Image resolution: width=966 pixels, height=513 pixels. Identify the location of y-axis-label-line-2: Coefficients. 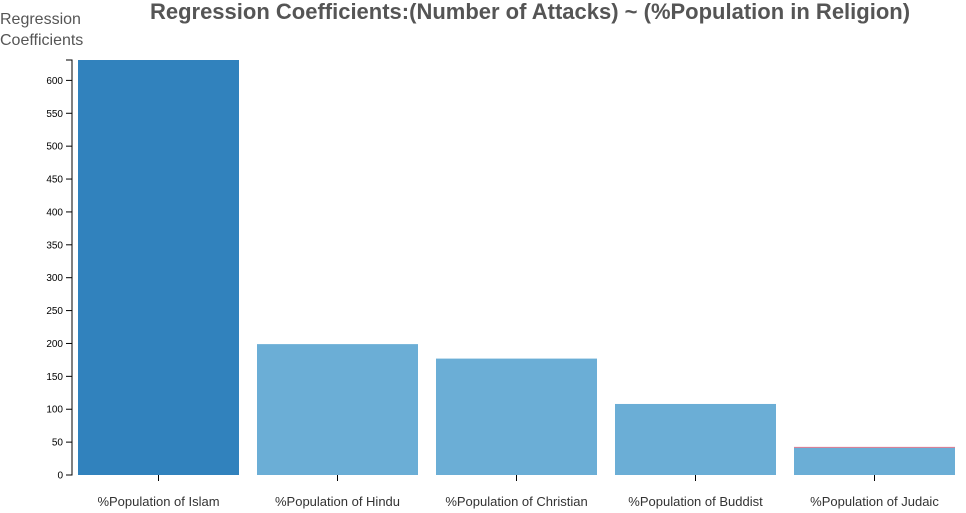
(41, 40).